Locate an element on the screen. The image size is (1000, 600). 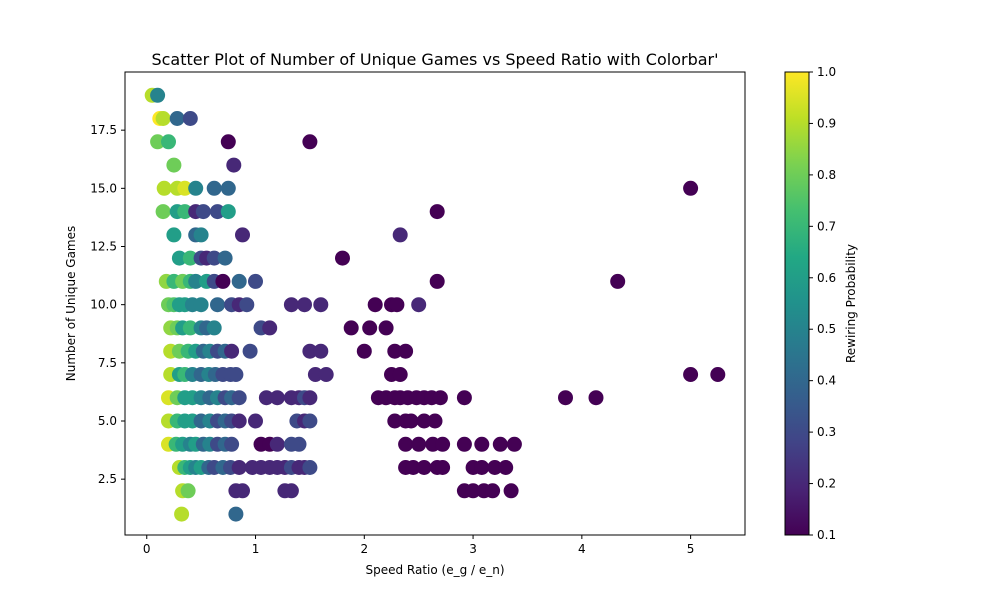
x-tick-label: 2 is located at coordinates (364, 549).